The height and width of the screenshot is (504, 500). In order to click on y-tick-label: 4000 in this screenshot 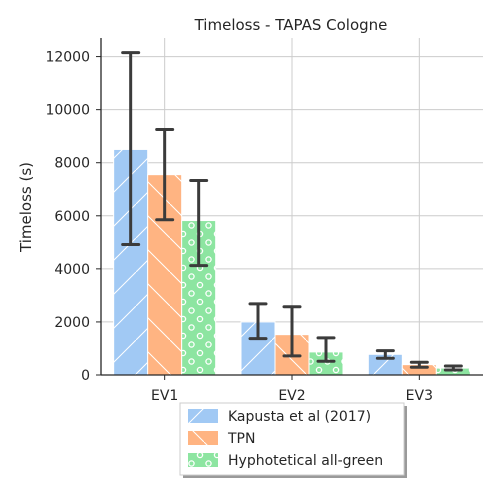, I will do `click(72, 270)`.